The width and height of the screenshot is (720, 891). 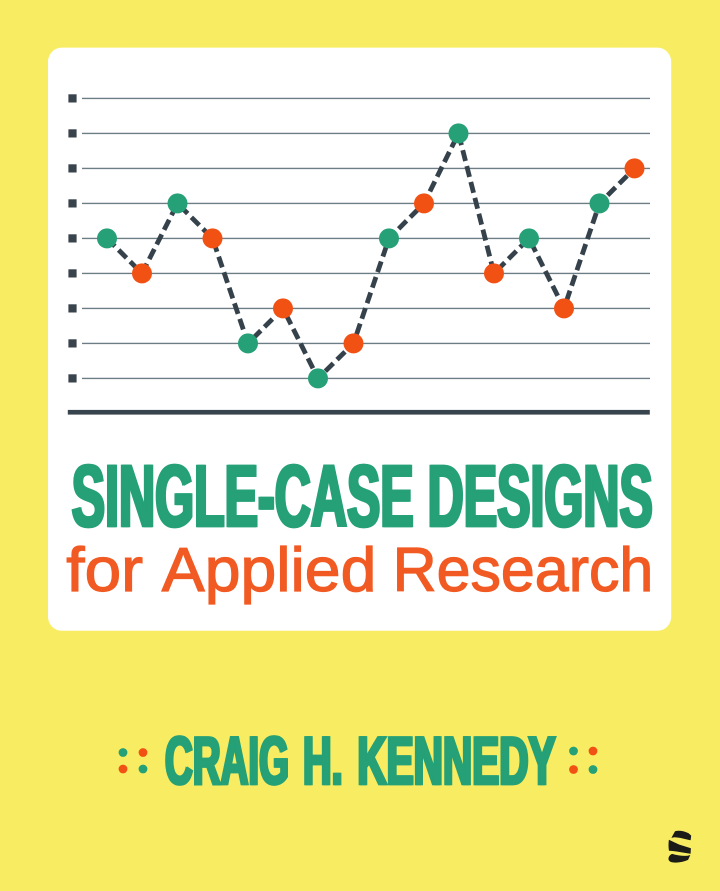 I want to click on svg-text: for, so click(x=104, y=570).